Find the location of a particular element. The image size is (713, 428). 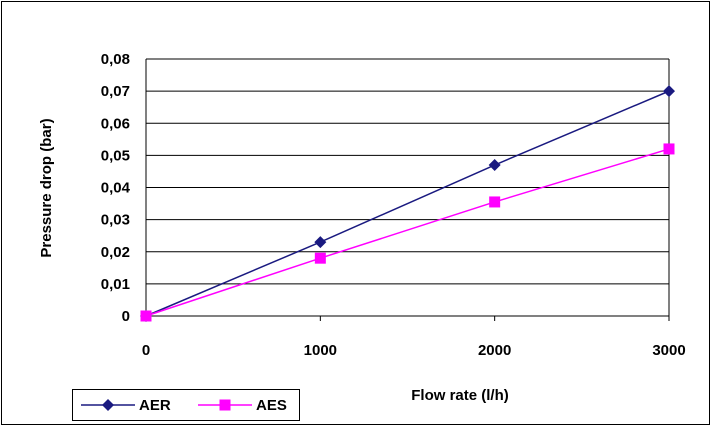

y-tick-label: 0,04 is located at coordinates (116, 188).